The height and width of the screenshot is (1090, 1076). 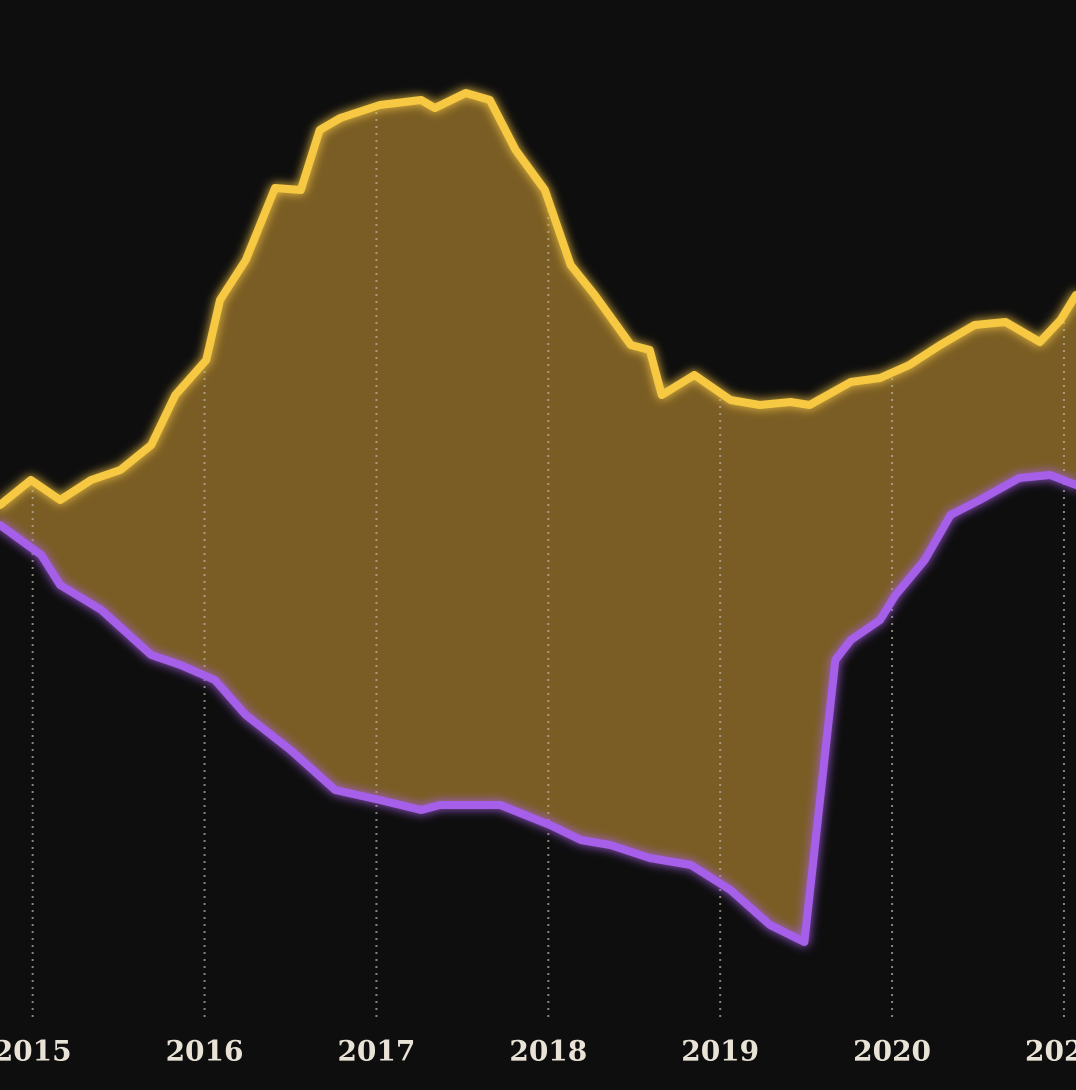 What do you see at coordinates (205, 1051) in the screenshot?
I see `x-tick-label: 2016` at bounding box center [205, 1051].